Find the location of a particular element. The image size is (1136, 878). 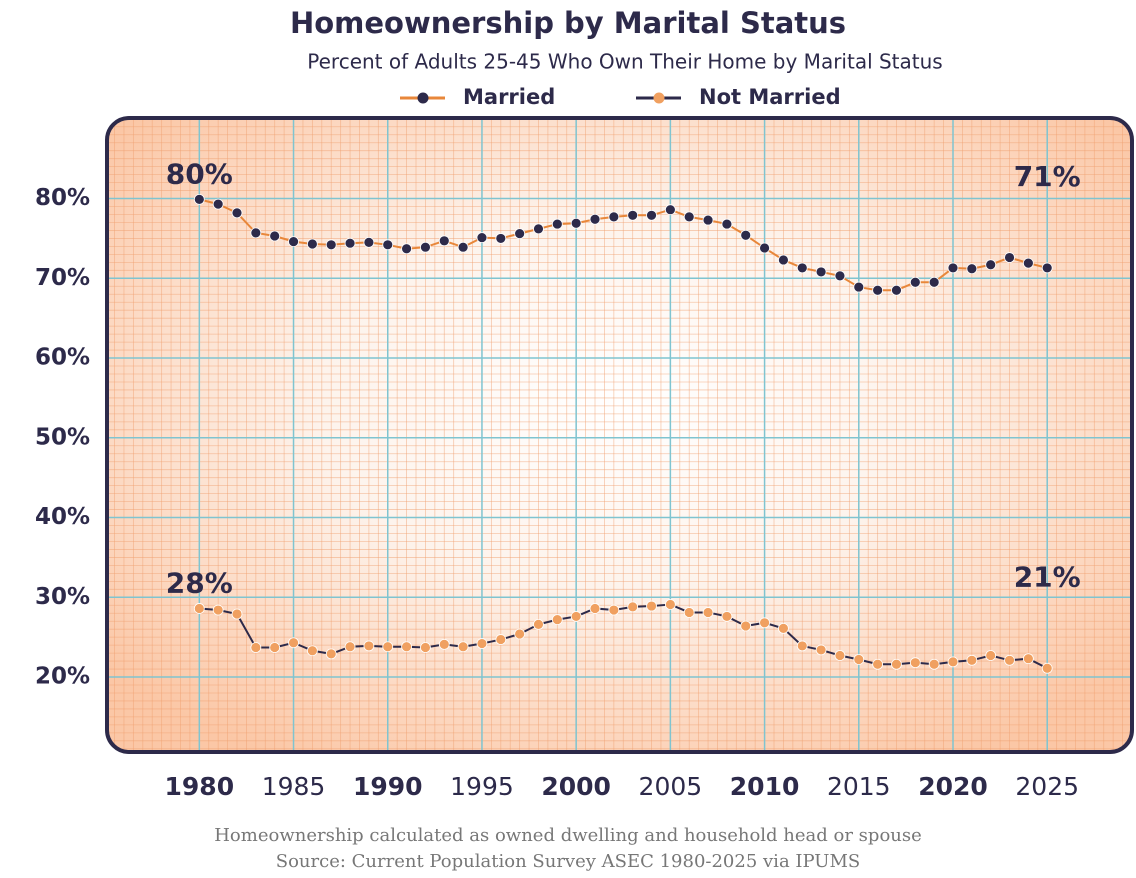

x-tick-label: 1985 is located at coordinates (294, 786).